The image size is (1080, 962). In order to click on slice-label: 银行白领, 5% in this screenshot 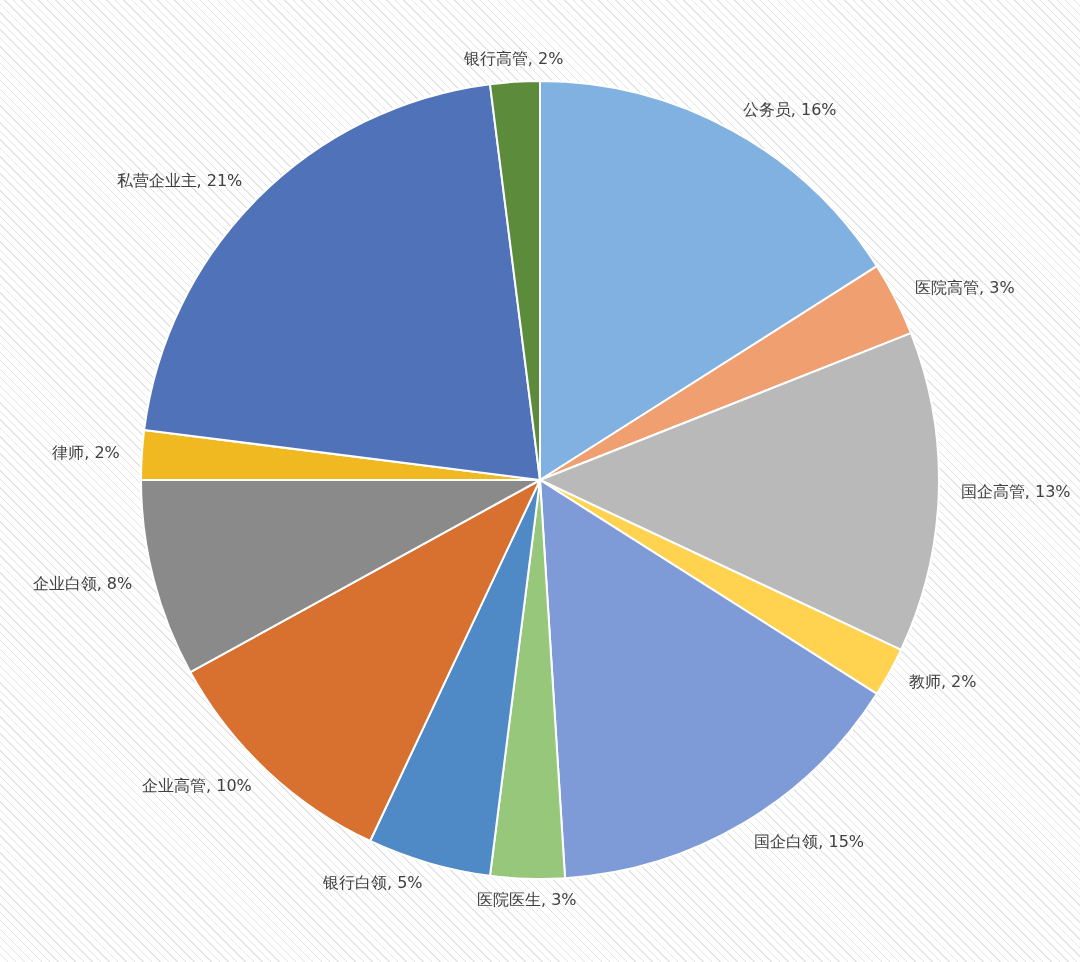, I will do `click(372, 883)`.